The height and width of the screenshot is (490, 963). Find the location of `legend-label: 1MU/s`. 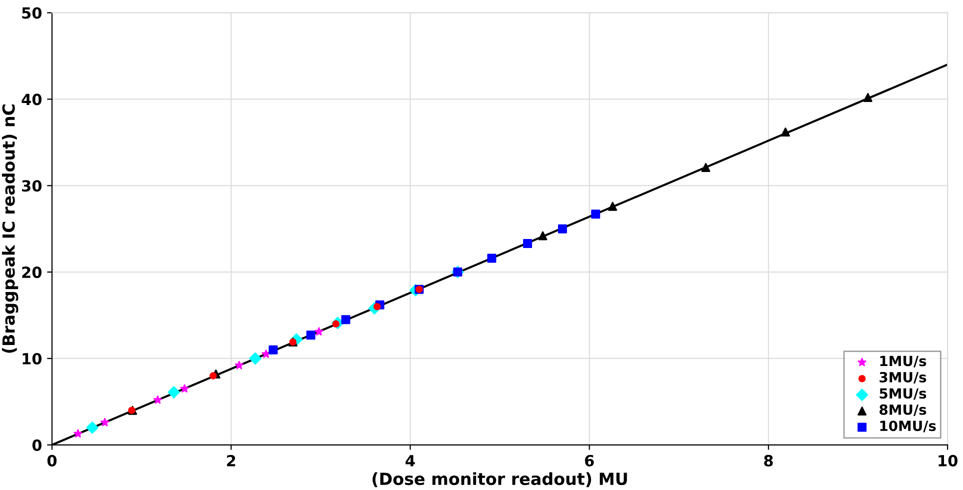

legend-label: 1MU/s is located at coordinates (903, 362).